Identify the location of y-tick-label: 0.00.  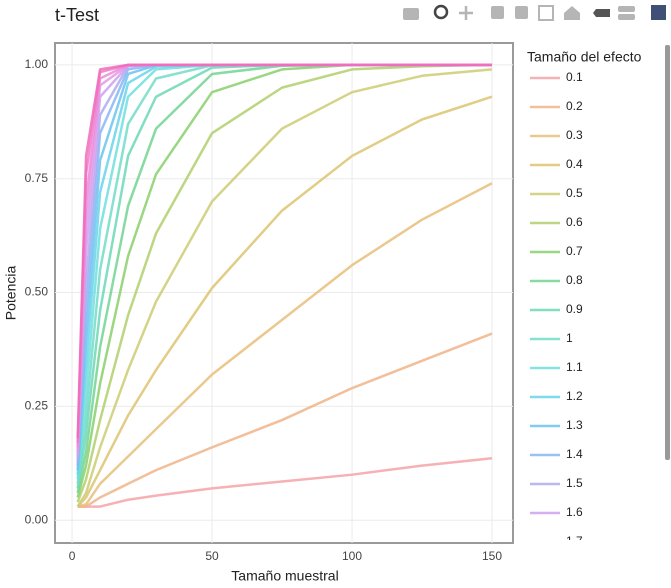
(37, 519).